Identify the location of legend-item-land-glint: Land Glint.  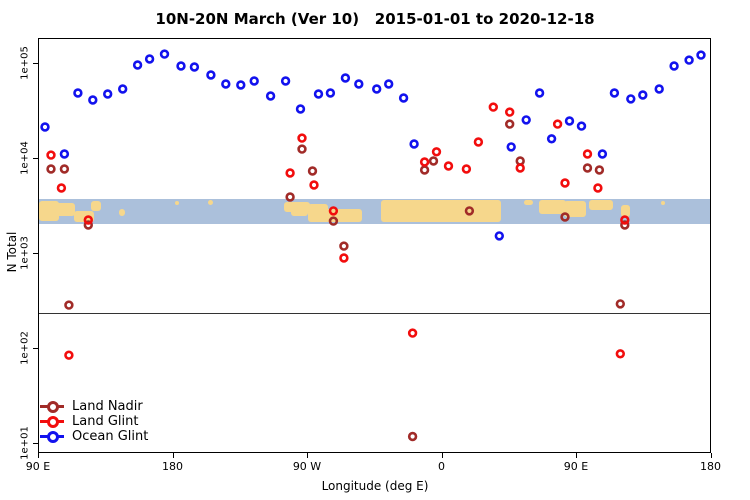
(94, 421).